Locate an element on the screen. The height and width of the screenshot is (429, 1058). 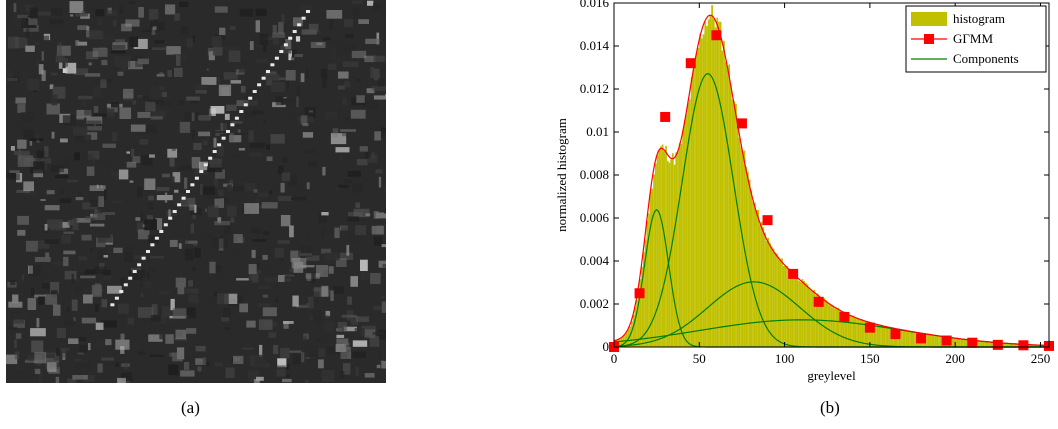
x-tick-label: 250 is located at coordinates (1041, 358).